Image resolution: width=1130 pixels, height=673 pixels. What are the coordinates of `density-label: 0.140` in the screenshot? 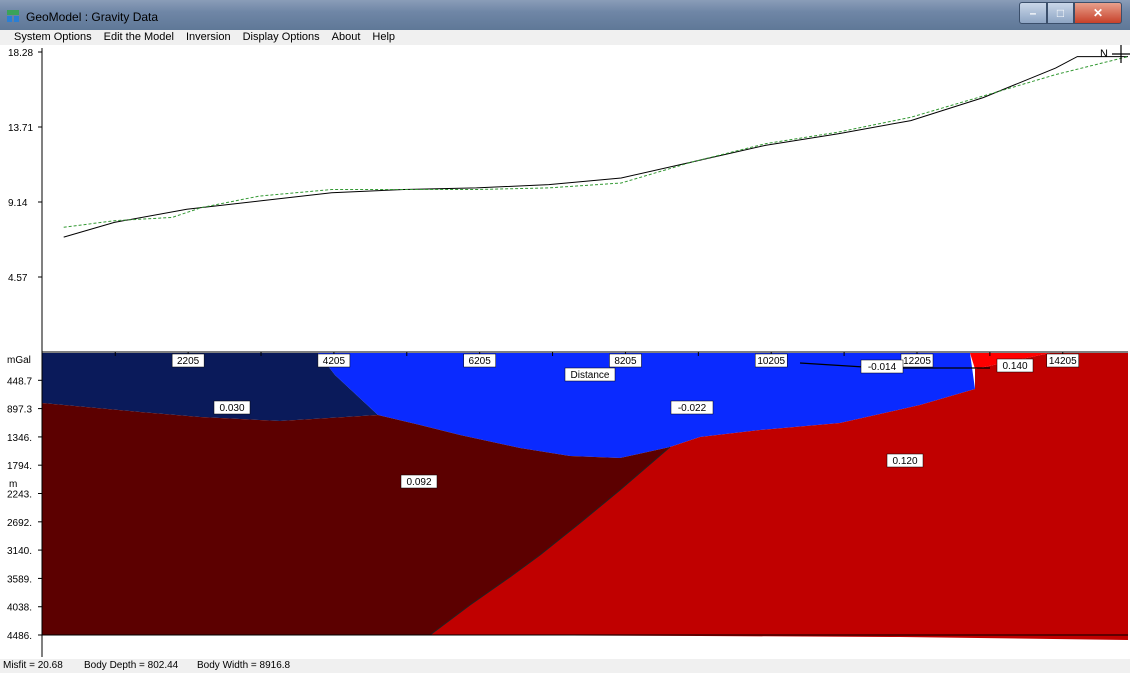 It's located at (1014, 366).